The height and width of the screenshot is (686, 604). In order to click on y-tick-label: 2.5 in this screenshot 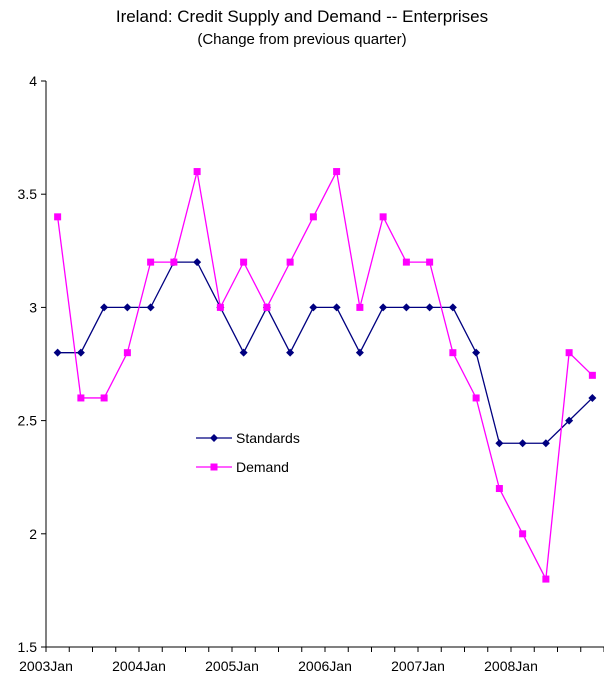, I will do `click(28, 421)`.